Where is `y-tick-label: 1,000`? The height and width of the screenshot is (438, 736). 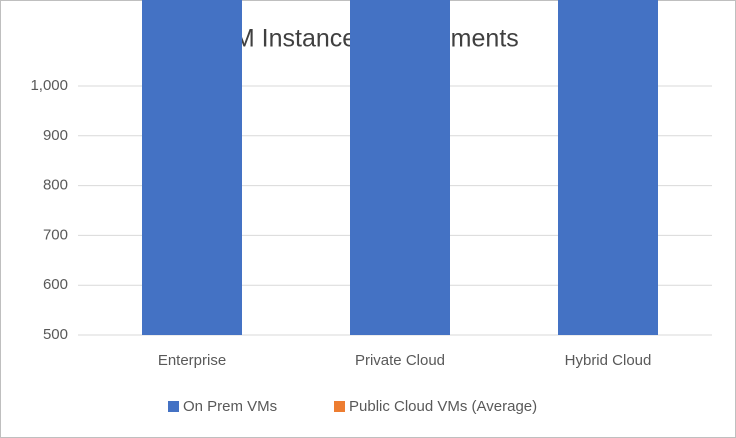 y-tick-label: 1,000 is located at coordinates (49, 85).